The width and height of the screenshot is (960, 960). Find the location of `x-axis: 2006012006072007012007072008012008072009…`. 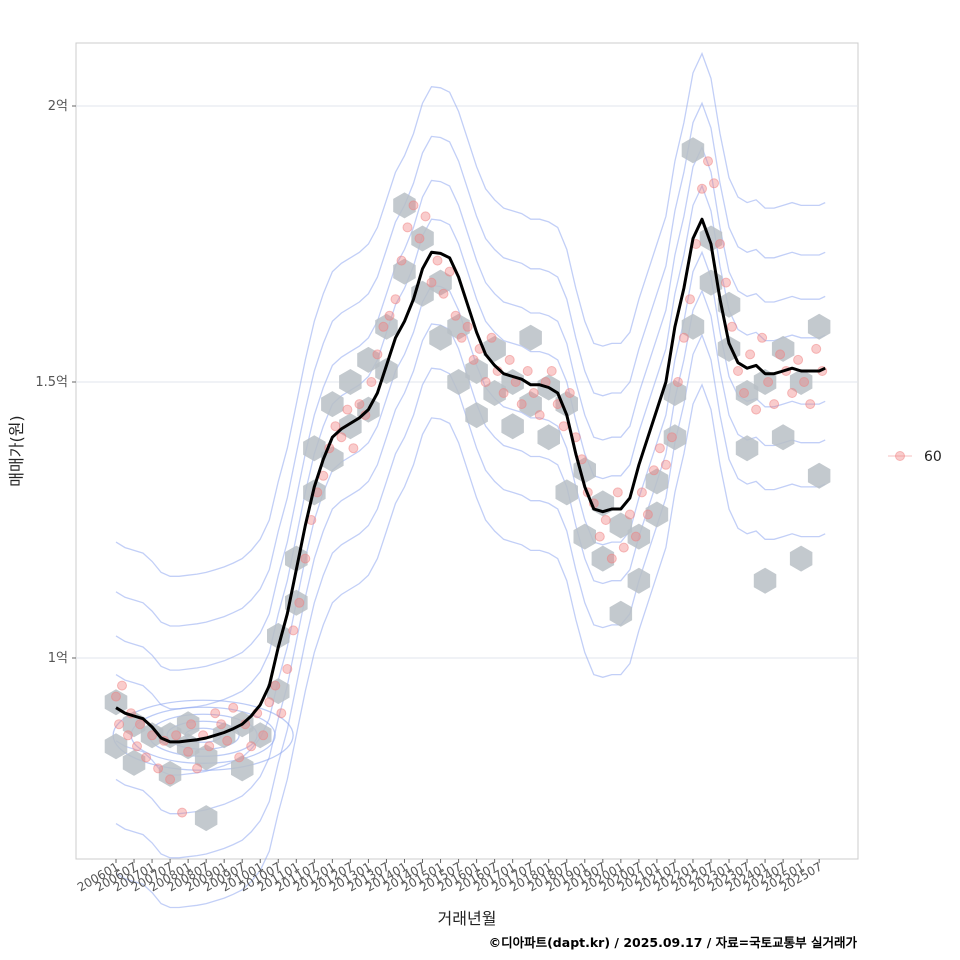

x-axis: 2006012006072007012007072008012008072009… is located at coordinates (450, 877).